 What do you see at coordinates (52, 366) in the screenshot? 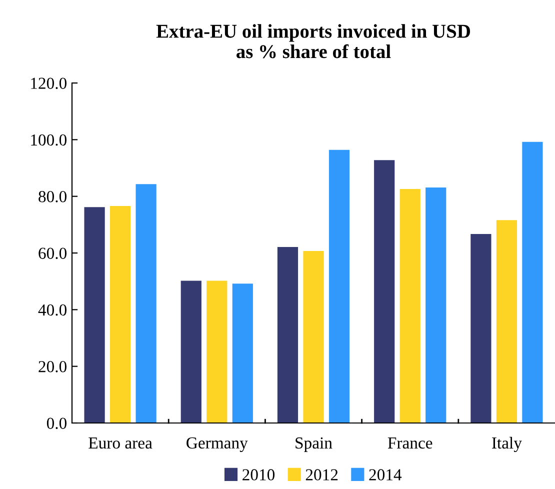
I see `y-tick-label: 20.0` at bounding box center [52, 366].